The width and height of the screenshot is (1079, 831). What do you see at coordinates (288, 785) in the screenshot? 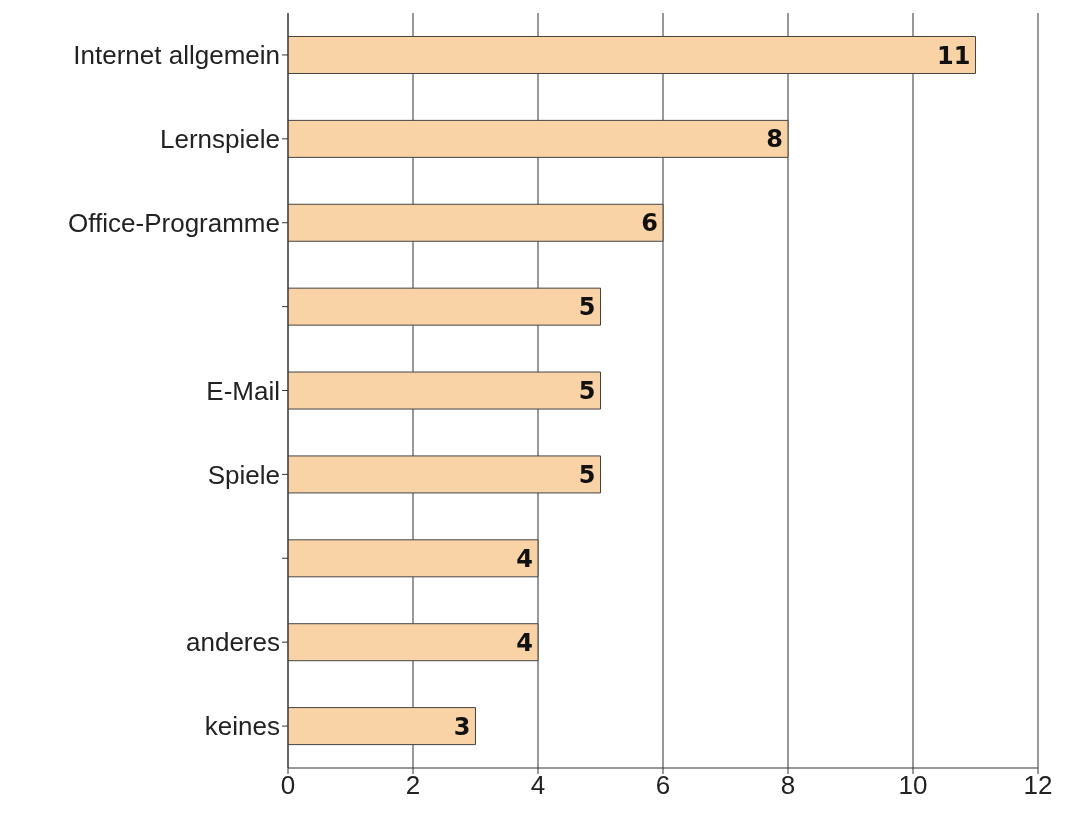
I see `x-tick-label: 0` at bounding box center [288, 785].